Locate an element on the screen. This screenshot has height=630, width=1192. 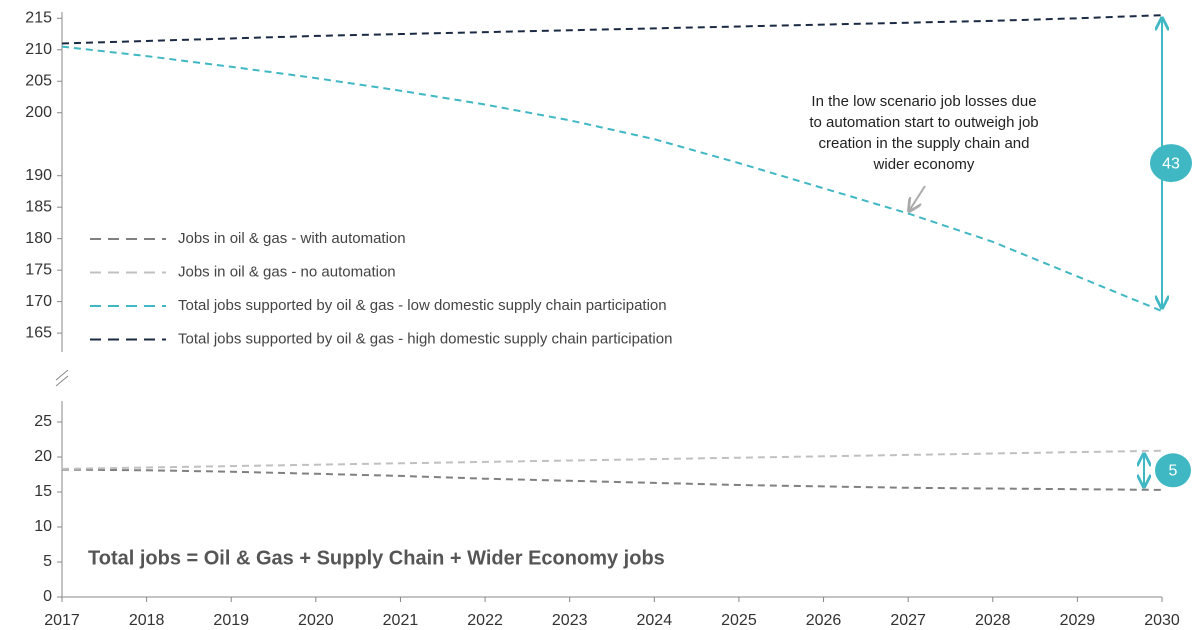
x-tick-label: 2027 is located at coordinates (908, 620).